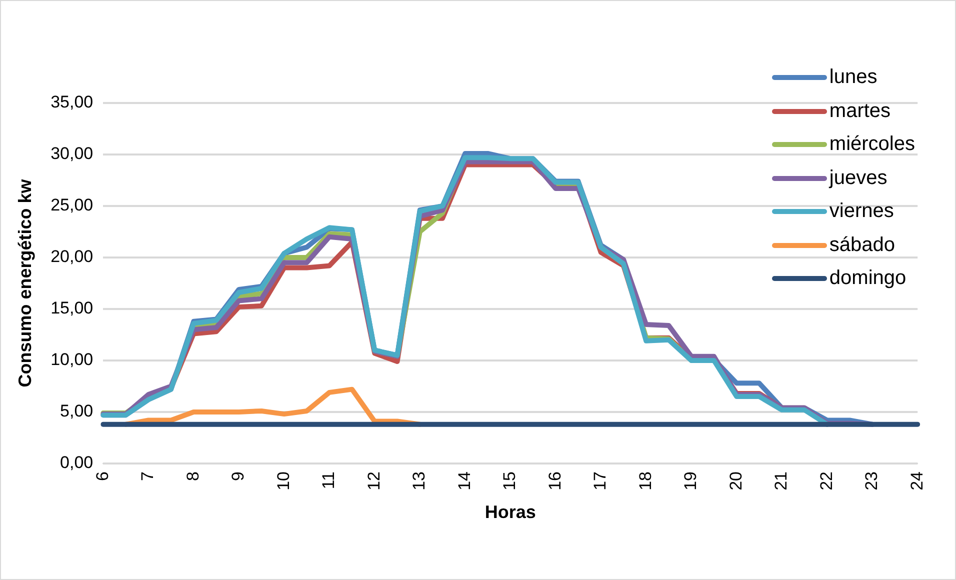 Image resolution: width=956 pixels, height=580 pixels. I want to click on x-tick-label: 6, so click(102, 476).